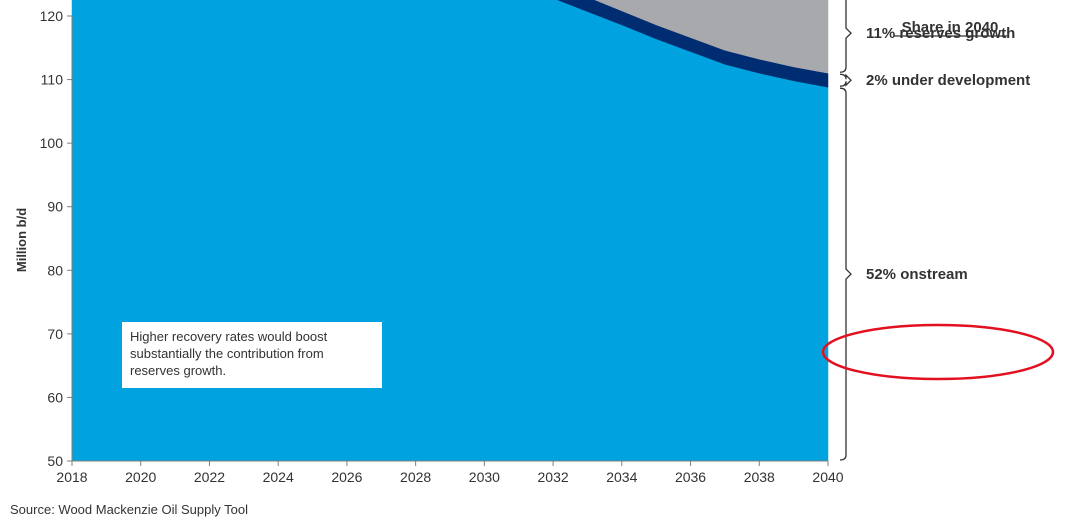 This screenshot has height=527, width=1066. I want to click on share-label-under-development: 2% under development, so click(948, 80).